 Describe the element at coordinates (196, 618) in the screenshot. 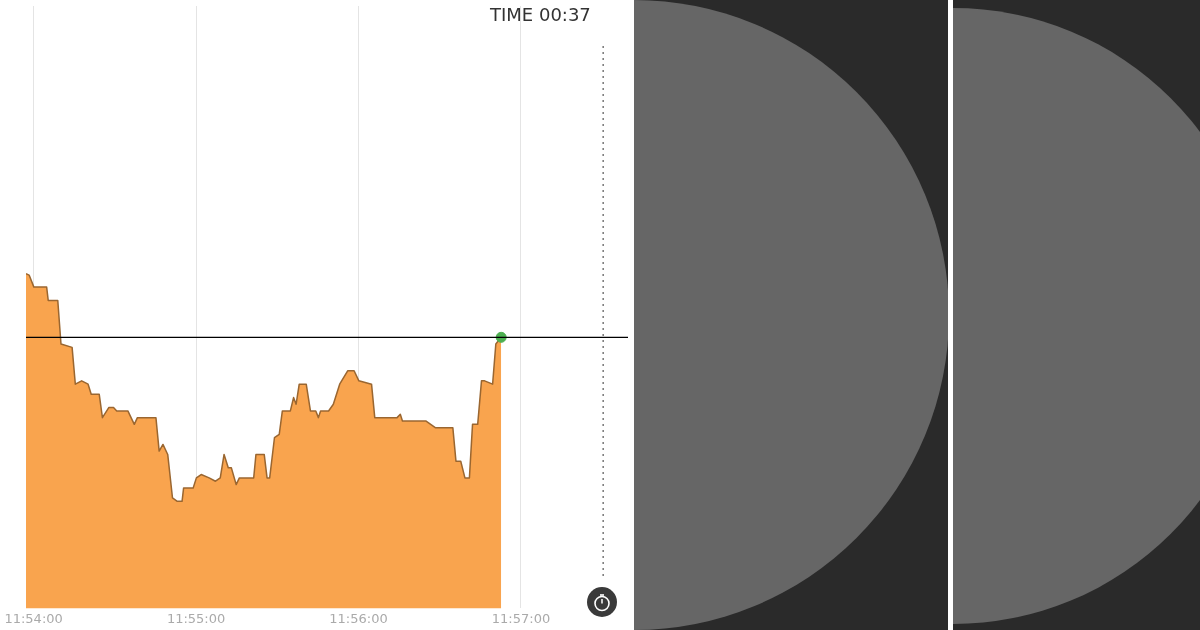

I see `x-tick-label: 11:55:00` at that location.